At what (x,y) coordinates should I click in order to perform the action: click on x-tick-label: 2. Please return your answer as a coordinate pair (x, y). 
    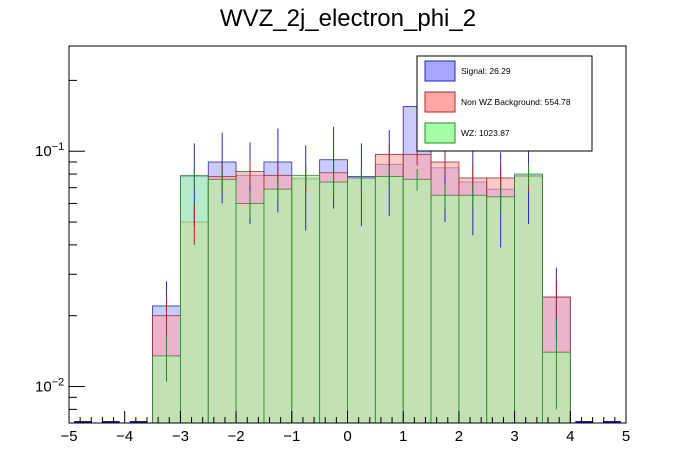
    Looking at the image, I should click on (459, 436).